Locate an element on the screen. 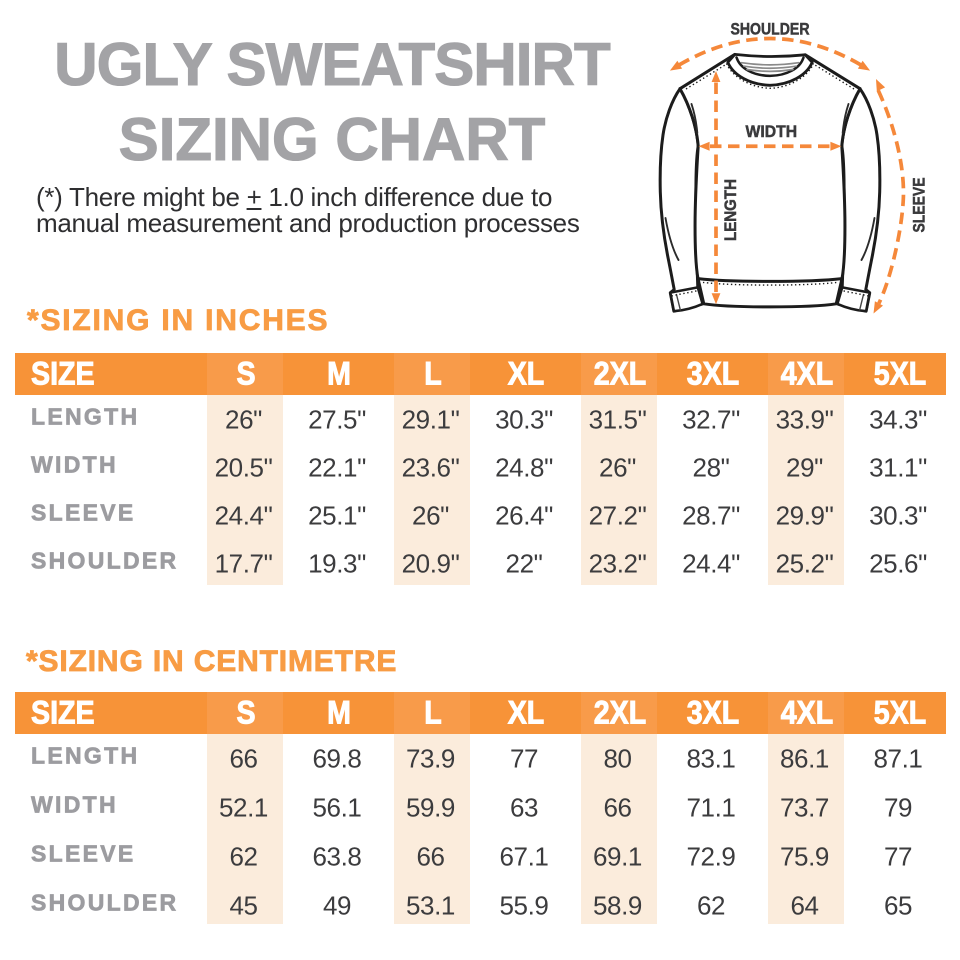 The width and height of the screenshot is (960, 960). svg-text: WIDTH is located at coordinates (772, 132).